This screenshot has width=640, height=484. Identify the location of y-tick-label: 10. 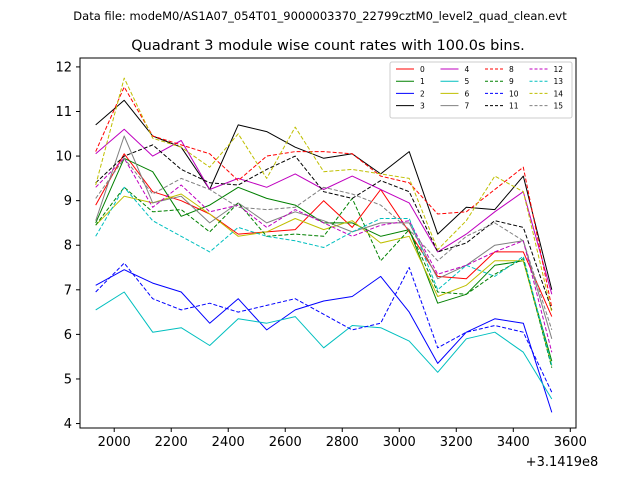
(63, 157).